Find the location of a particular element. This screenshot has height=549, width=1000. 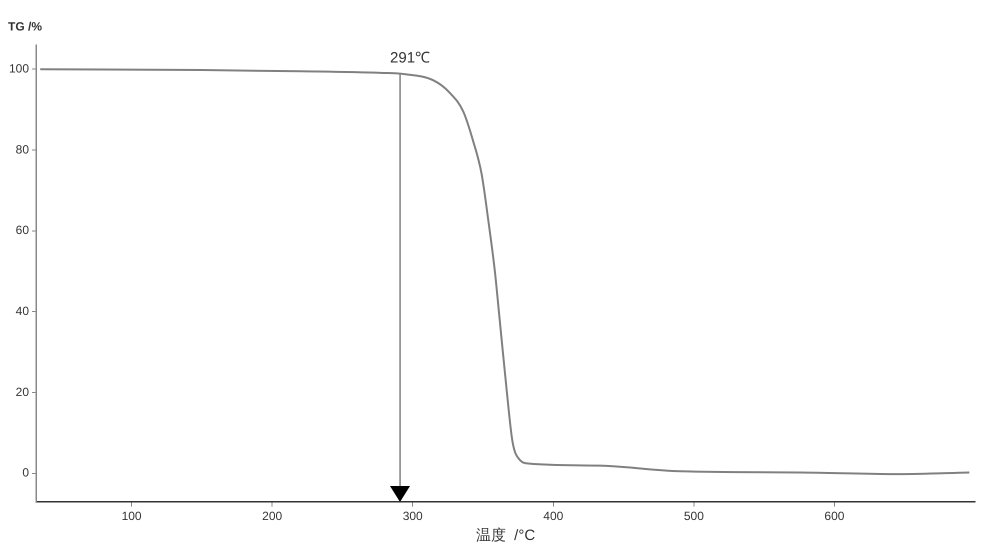

x-tick-label: 600 is located at coordinates (834, 516).